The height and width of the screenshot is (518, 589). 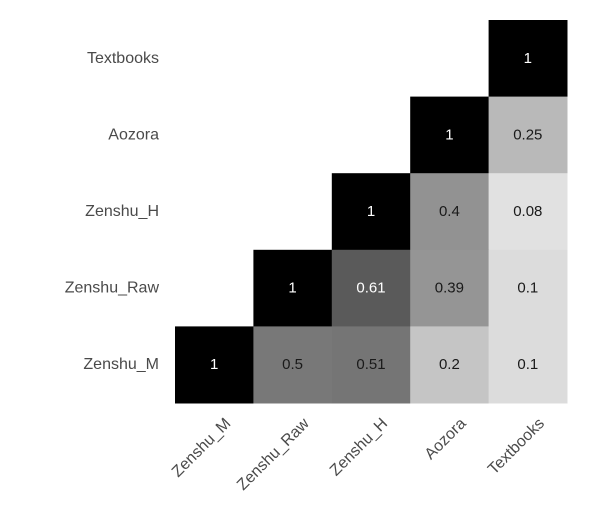 What do you see at coordinates (359, 447) in the screenshot?
I see `x-tick-label-zenshu-h: Zenshu_H` at bounding box center [359, 447].